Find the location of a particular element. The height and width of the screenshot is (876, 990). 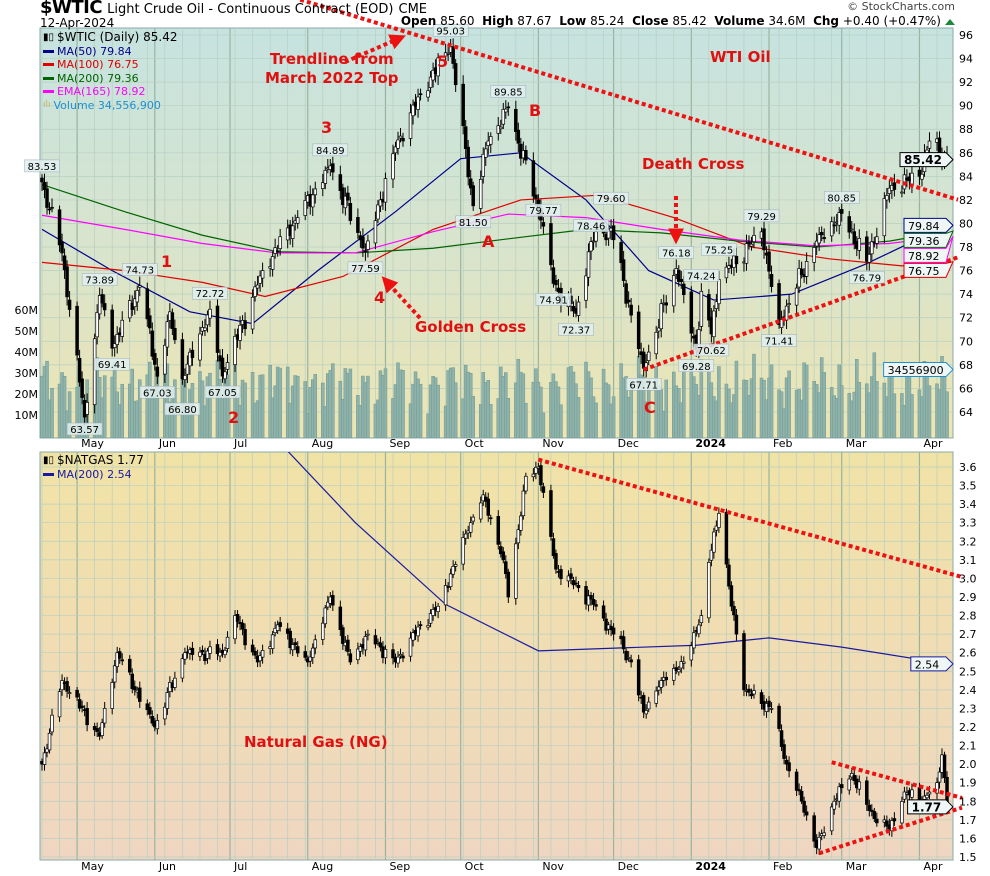

natgas-axis-tick: 3.2 is located at coordinates (968, 541).